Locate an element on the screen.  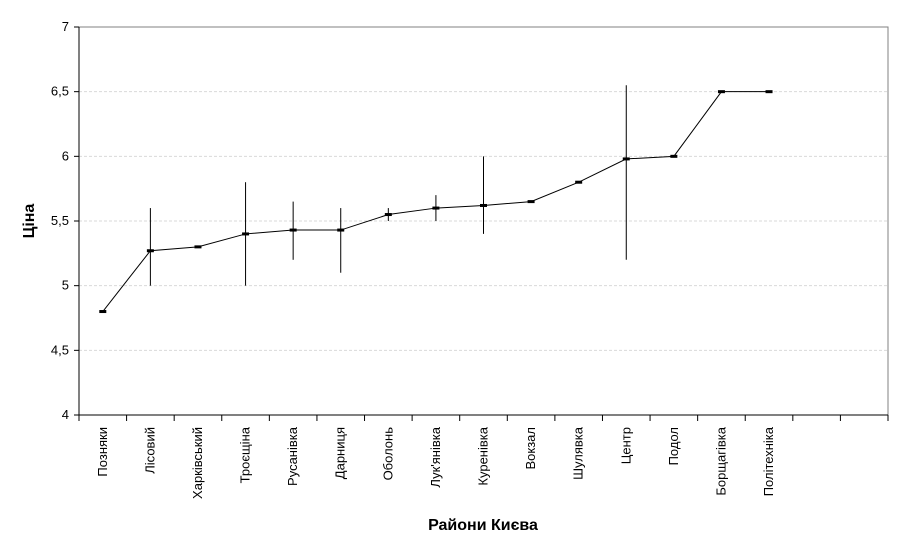
x-tick-label: Русанівка is located at coordinates (292, 456).